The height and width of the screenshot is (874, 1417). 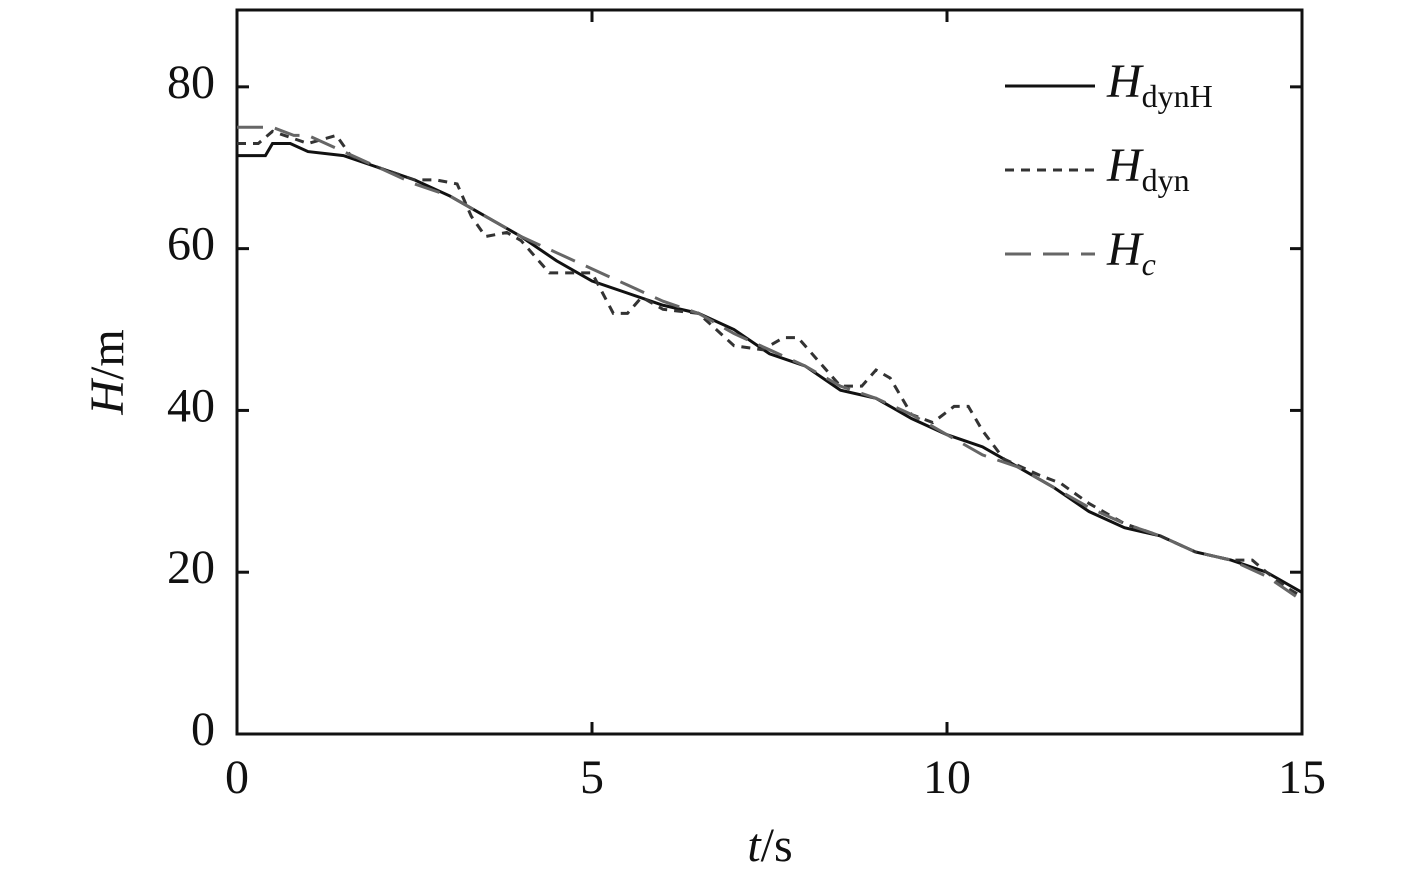 What do you see at coordinates (1159, 84) in the screenshot?
I see `legend-label: HdynH` at bounding box center [1159, 84].